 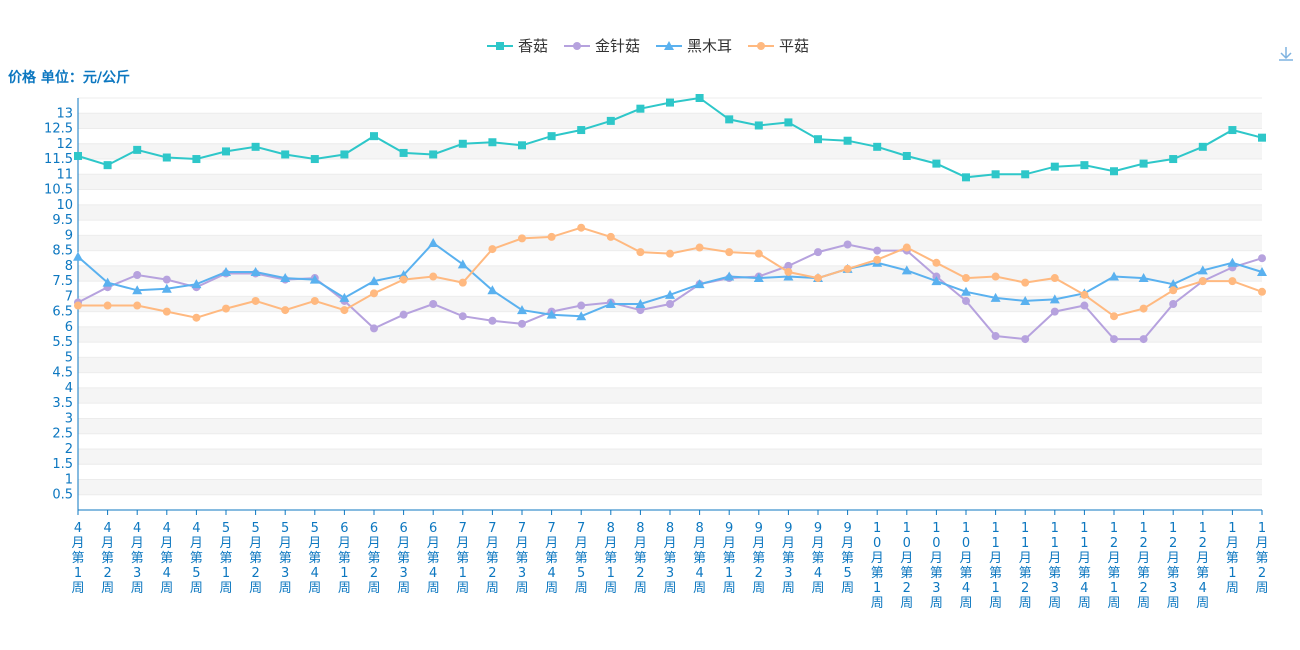 What do you see at coordinates (69, 449) in the screenshot?
I see `y-tick-label: 2` at bounding box center [69, 449].